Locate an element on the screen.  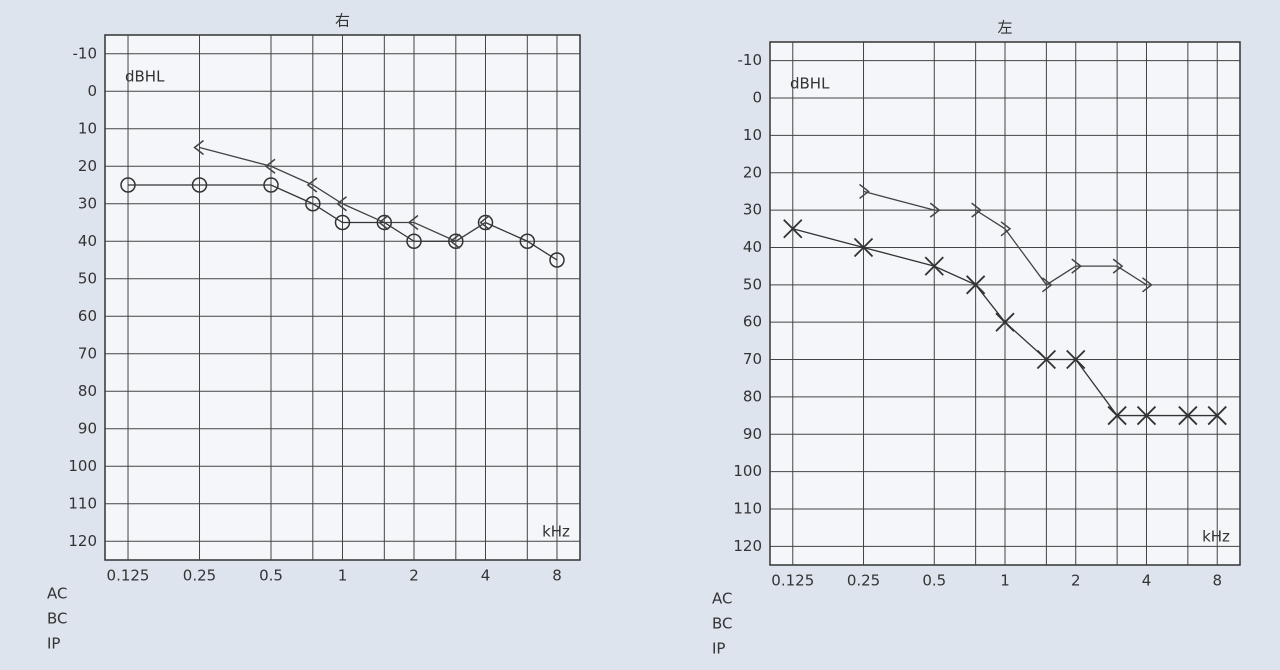
chart-title: 右 is located at coordinates (342, 21).